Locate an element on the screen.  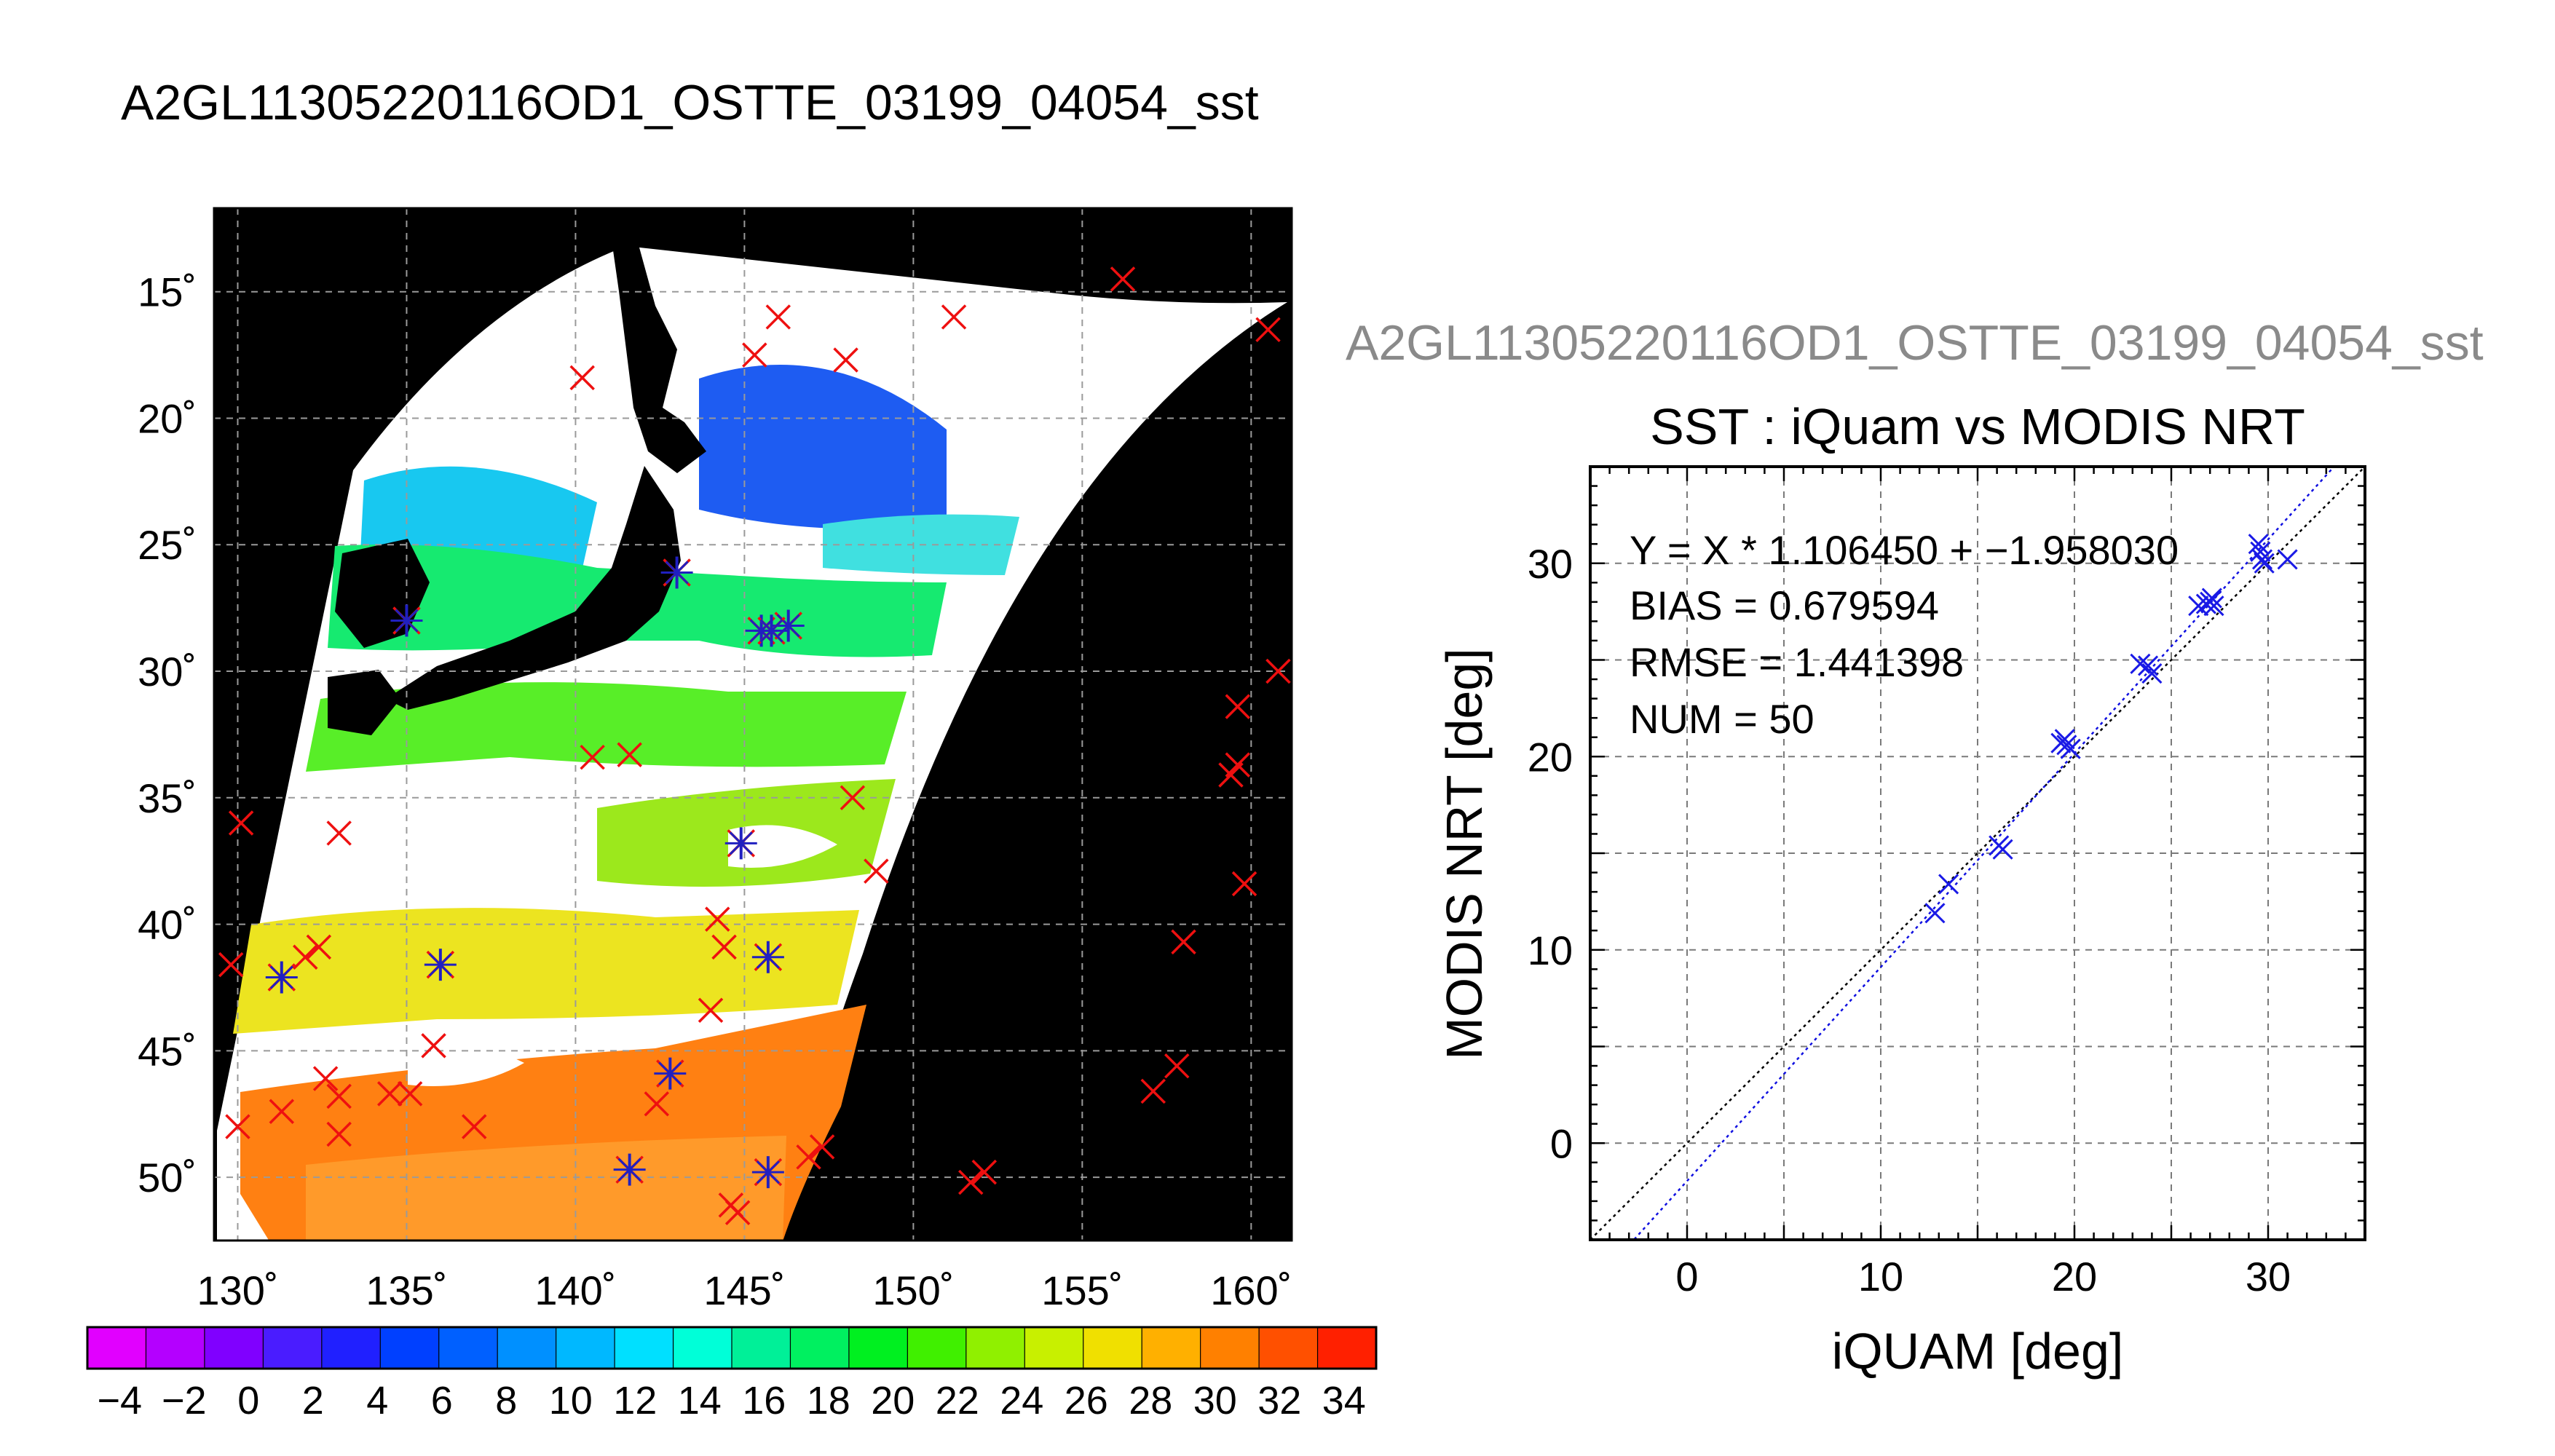
map-lat-tick-label: 15˚ is located at coordinates (167, 292).